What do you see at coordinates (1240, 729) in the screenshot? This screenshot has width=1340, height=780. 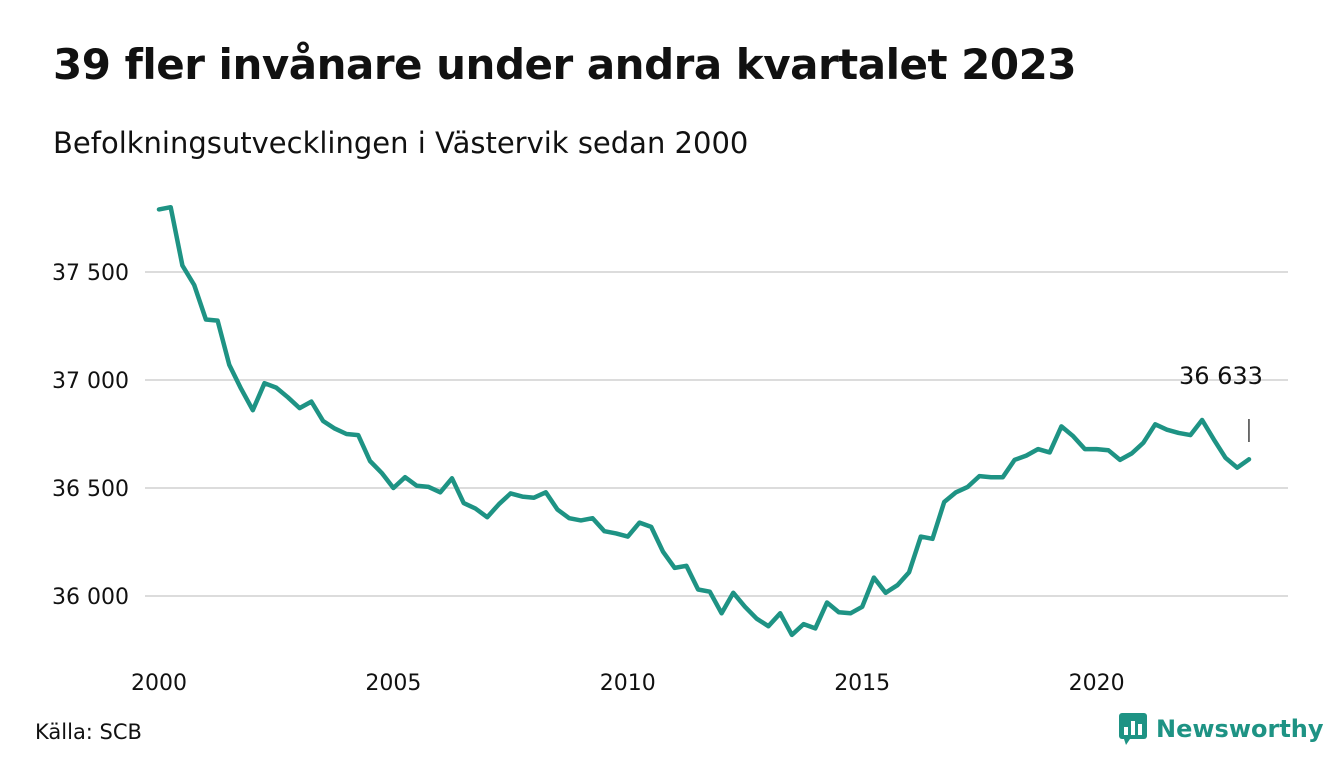 I see `brand-name: Newsworthy` at bounding box center [1240, 729].